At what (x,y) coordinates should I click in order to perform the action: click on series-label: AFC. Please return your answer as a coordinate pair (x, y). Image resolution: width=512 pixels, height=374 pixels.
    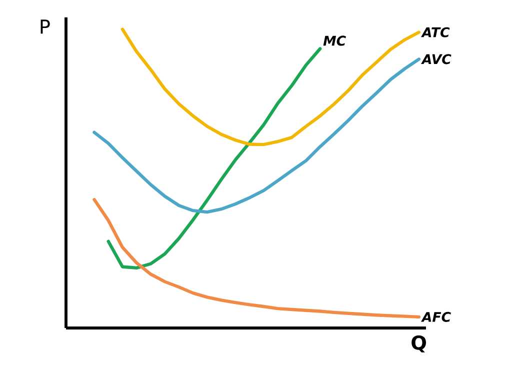
    Looking at the image, I should click on (436, 317).